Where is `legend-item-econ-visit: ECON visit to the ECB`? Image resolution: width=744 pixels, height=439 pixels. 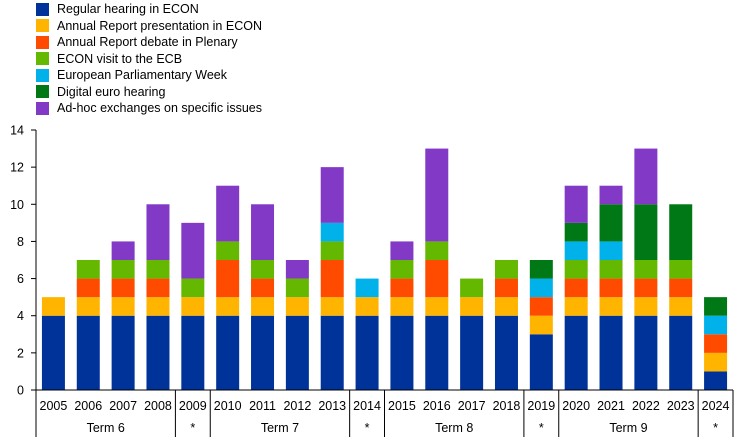
legend-item-econ-visit: ECON visit to the ECB is located at coordinates (149, 59).